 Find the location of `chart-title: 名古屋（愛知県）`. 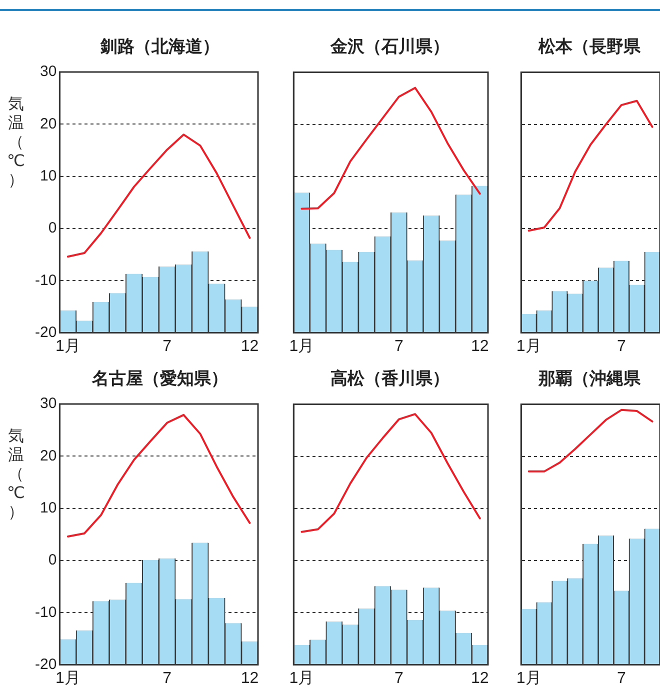

chart-title: 名古屋（愛知県） is located at coordinates (159, 379).